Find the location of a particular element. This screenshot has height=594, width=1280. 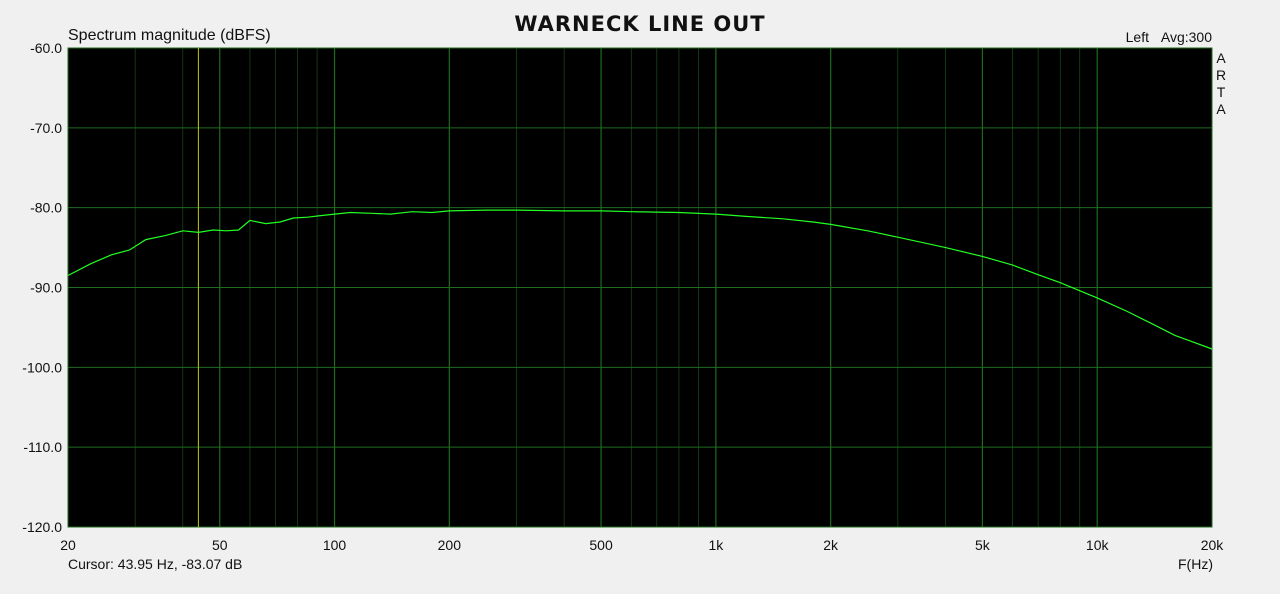

x-tick-label: 100 is located at coordinates (335, 545).